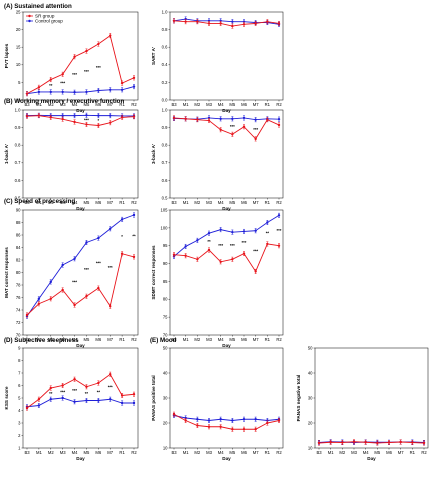 This screenshot has width=430, height=500. What do you see at coordinates (18, 127) in the screenshot?
I see `y-tick-label: 0.9` at bounding box center [18, 127].